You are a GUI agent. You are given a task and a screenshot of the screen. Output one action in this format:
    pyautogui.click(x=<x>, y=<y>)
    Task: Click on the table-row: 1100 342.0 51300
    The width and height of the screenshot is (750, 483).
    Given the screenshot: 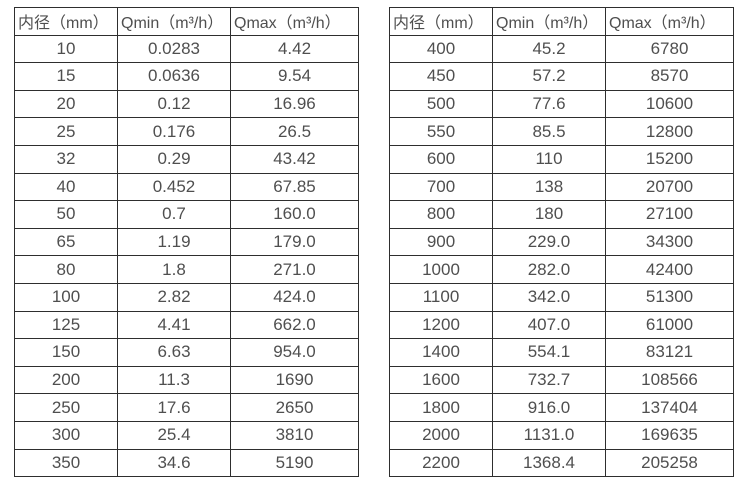 What is the action you would take?
    pyautogui.click(x=561, y=297)
    